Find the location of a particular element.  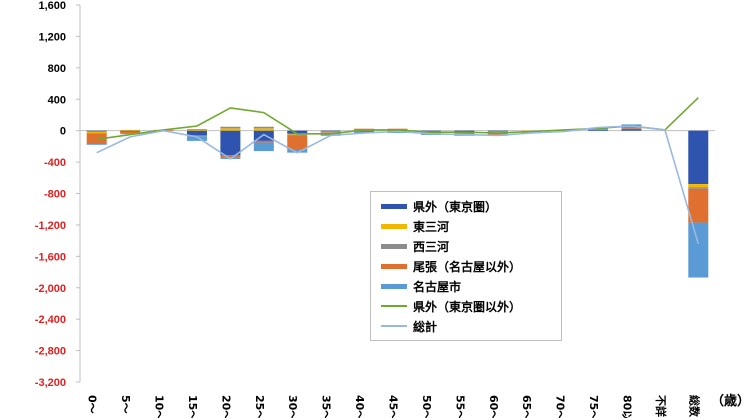

x-tick-label: 55～ is located at coordinates (459, 406).